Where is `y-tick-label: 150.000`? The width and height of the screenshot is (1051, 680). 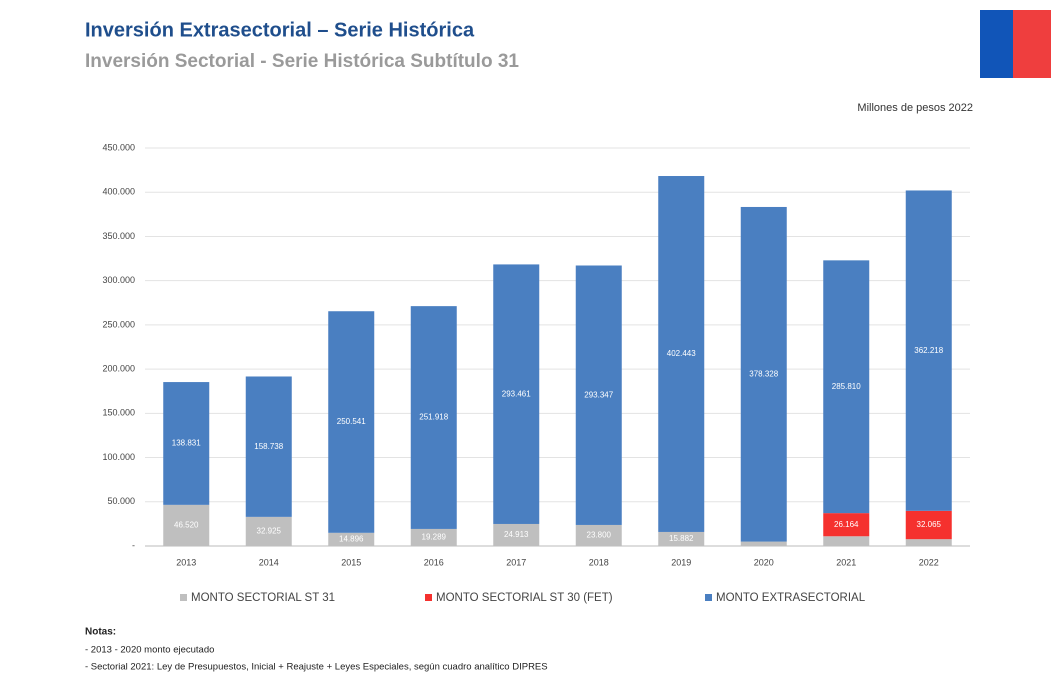
y-tick-label: 150.000 is located at coordinates (118, 413).